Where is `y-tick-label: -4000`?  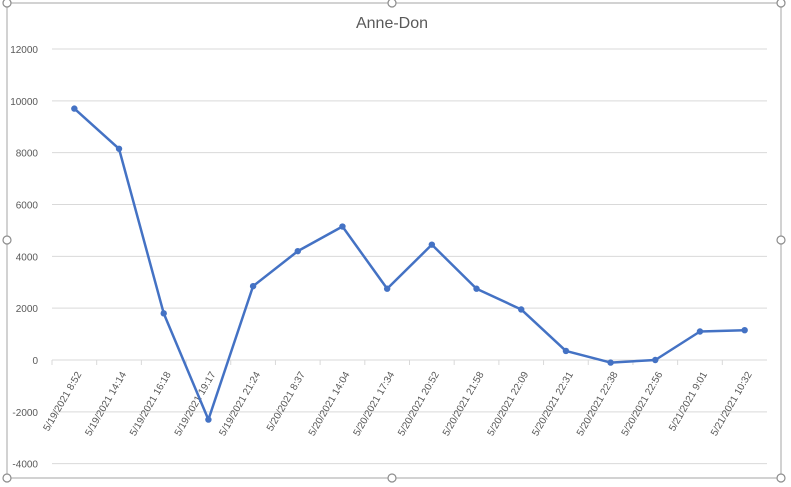 y-tick-label: -4000 is located at coordinates (25, 465).